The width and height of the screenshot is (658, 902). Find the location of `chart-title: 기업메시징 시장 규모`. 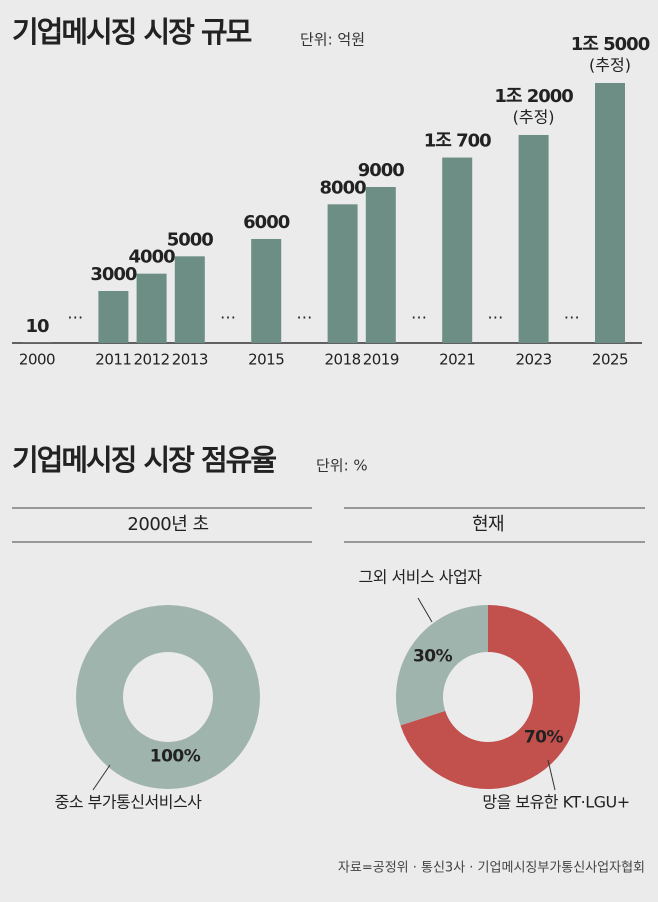

chart-title: 기업메시징 시장 규모 is located at coordinates (132, 32).